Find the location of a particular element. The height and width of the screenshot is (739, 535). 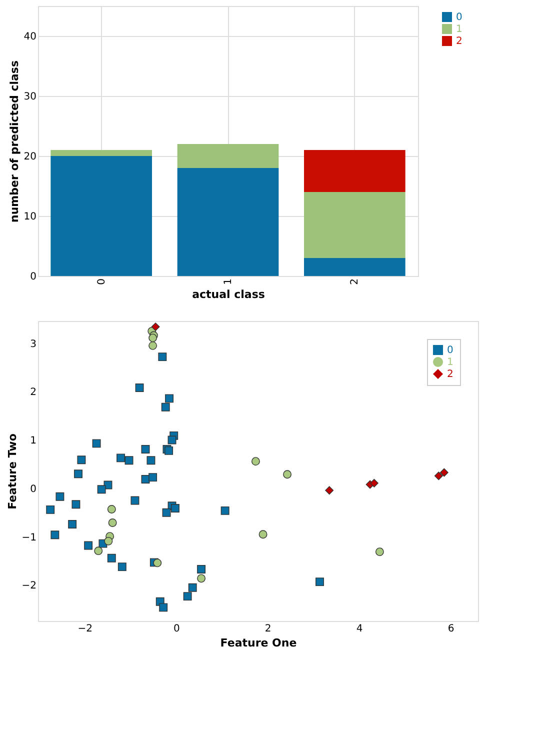

text: 0 is located at coordinates (459, 17).